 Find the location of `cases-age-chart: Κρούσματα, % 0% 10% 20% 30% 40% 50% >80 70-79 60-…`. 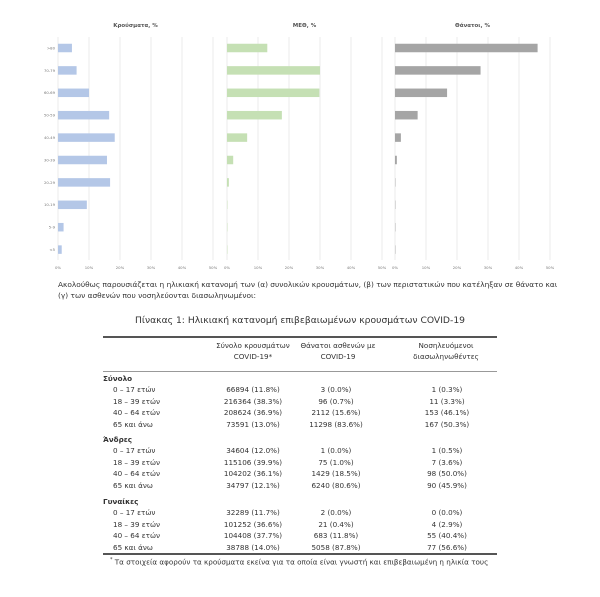

cases-age-chart: Κρούσματα, % 0% 10% 20% 30% 40% 50% >80 70-79 60-… is located at coordinates (131, 146).